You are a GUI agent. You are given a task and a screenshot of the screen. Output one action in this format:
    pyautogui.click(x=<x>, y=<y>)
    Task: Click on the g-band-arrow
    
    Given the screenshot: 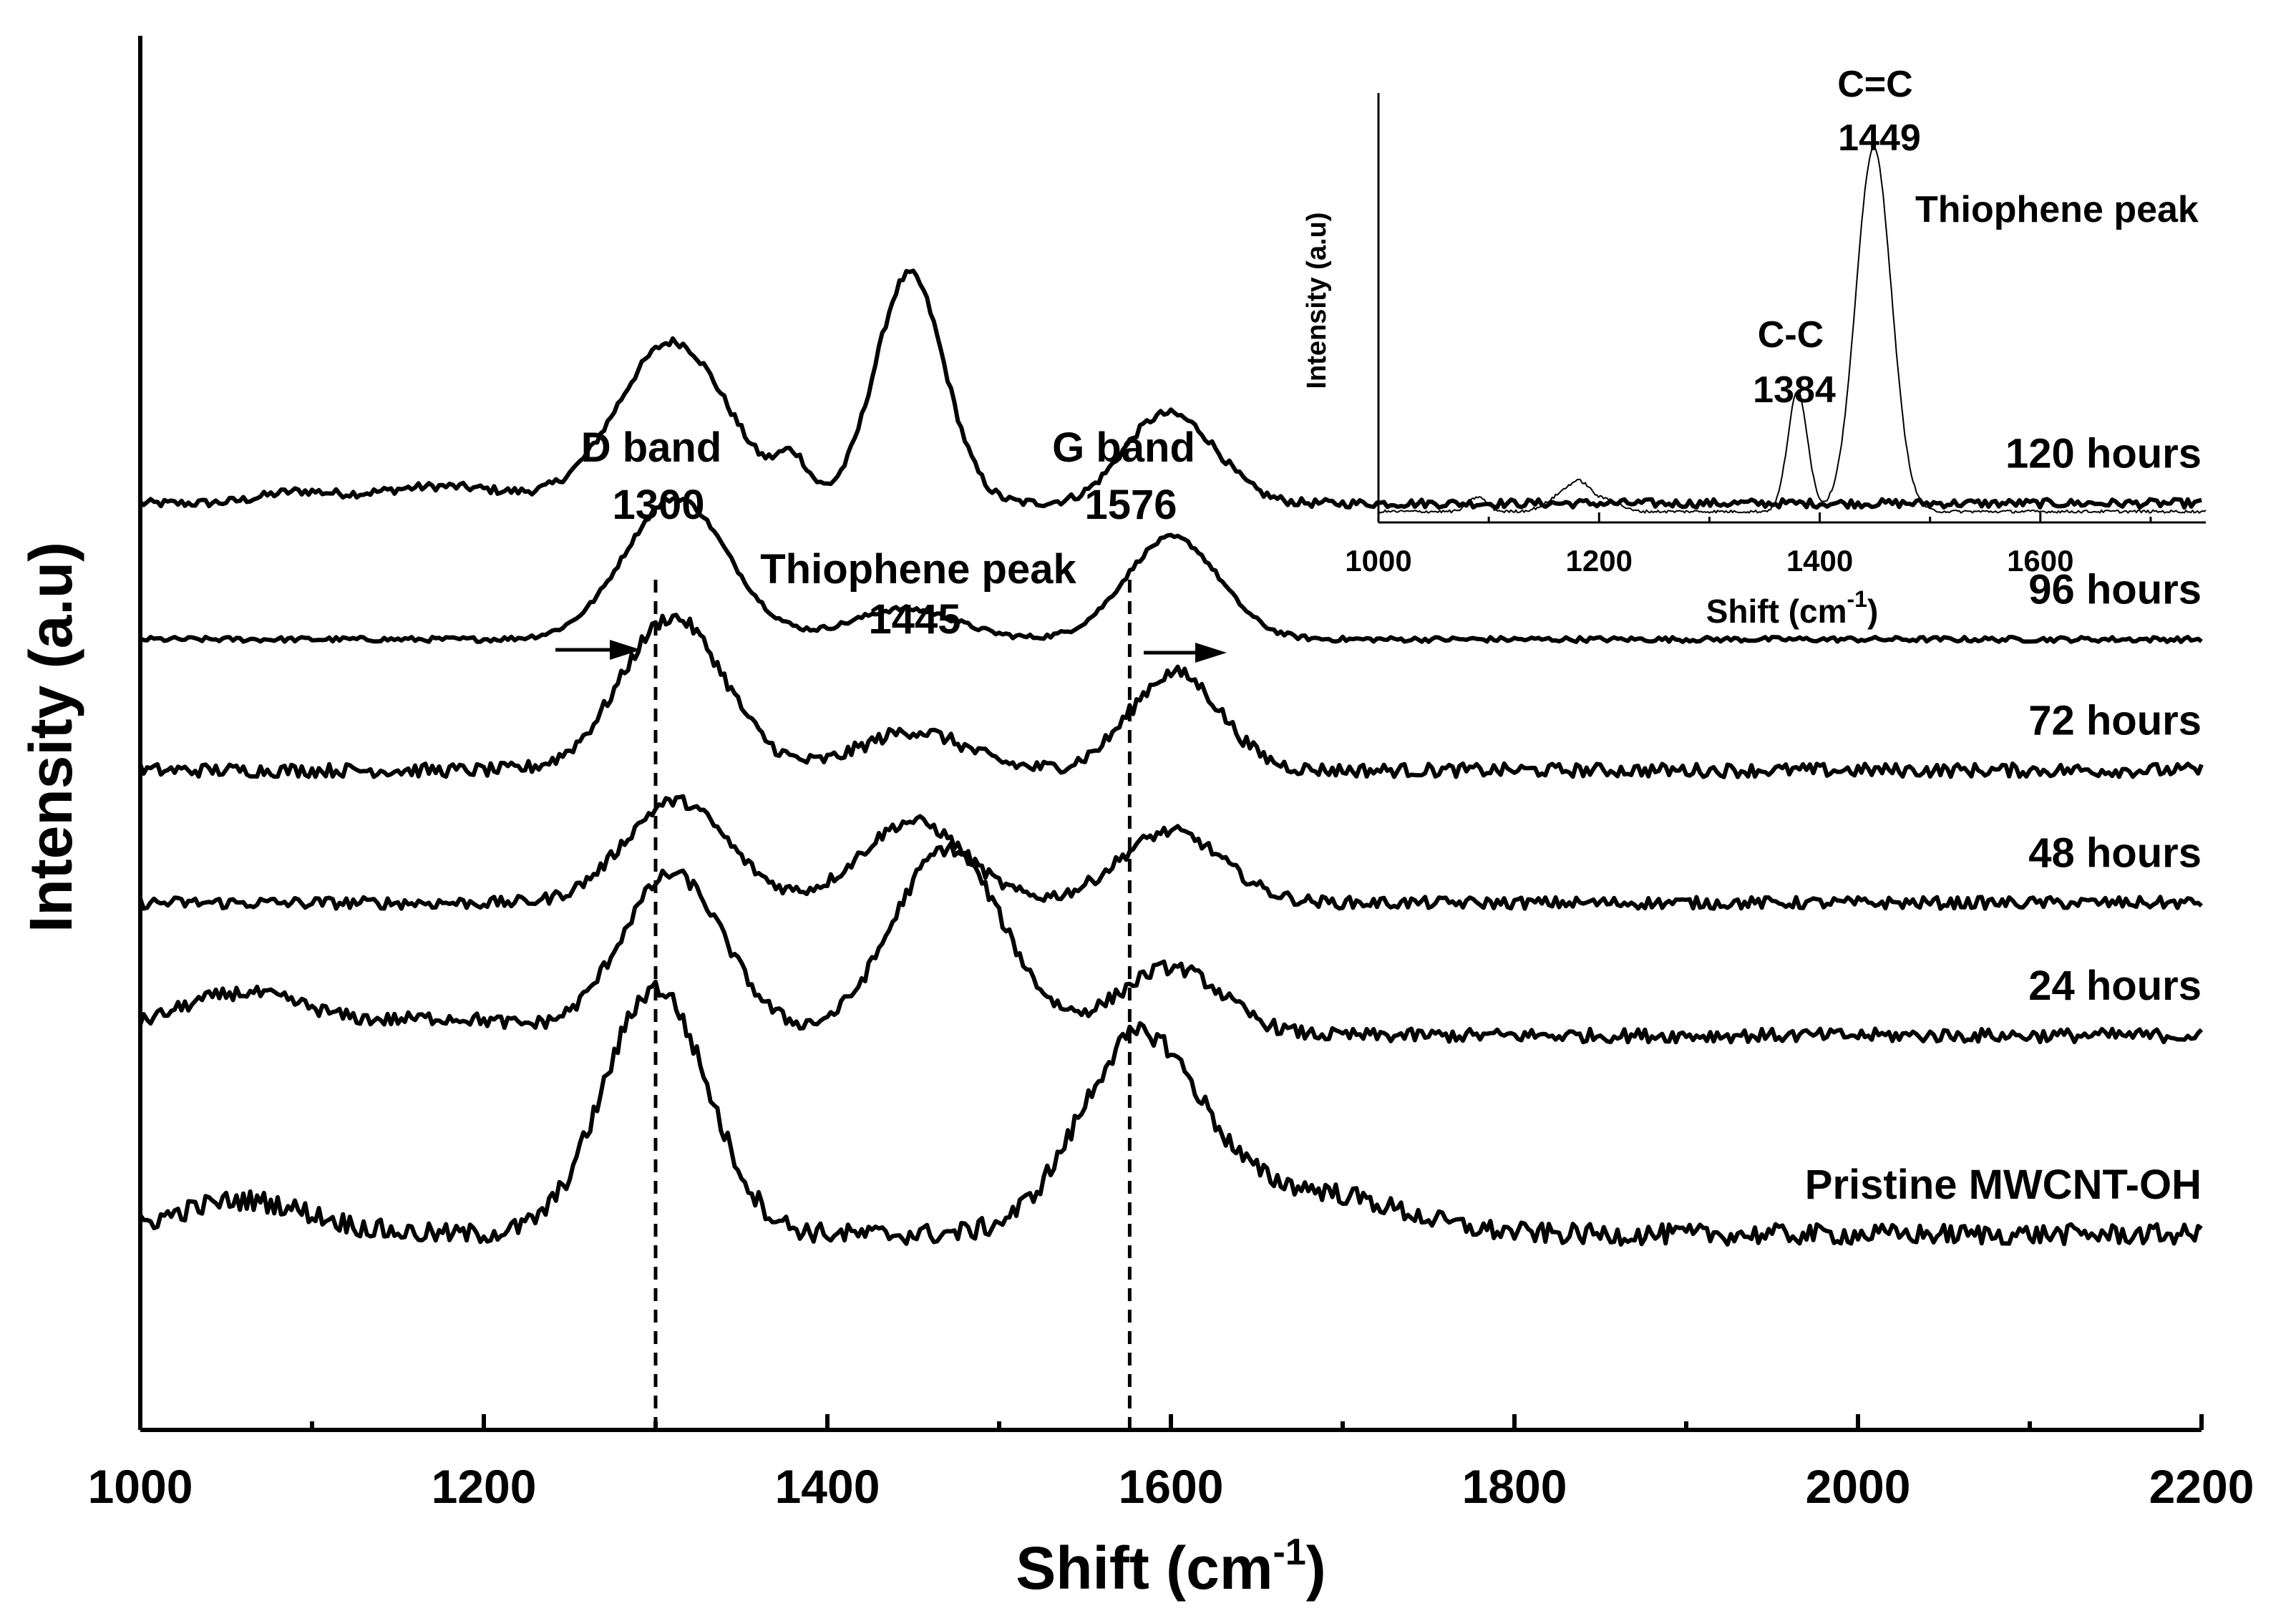 What is the action you would take?
    pyautogui.click(x=1186, y=653)
    